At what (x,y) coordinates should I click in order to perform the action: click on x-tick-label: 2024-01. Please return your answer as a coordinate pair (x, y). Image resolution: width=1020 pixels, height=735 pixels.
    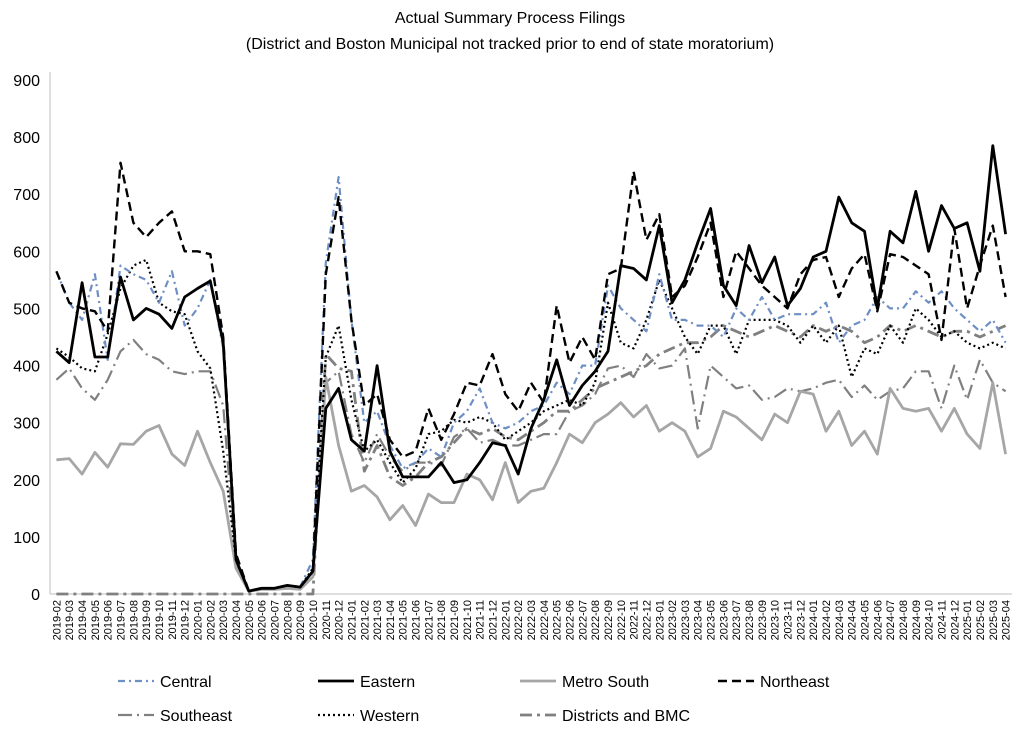
    Looking at the image, I should click on (814, 620).